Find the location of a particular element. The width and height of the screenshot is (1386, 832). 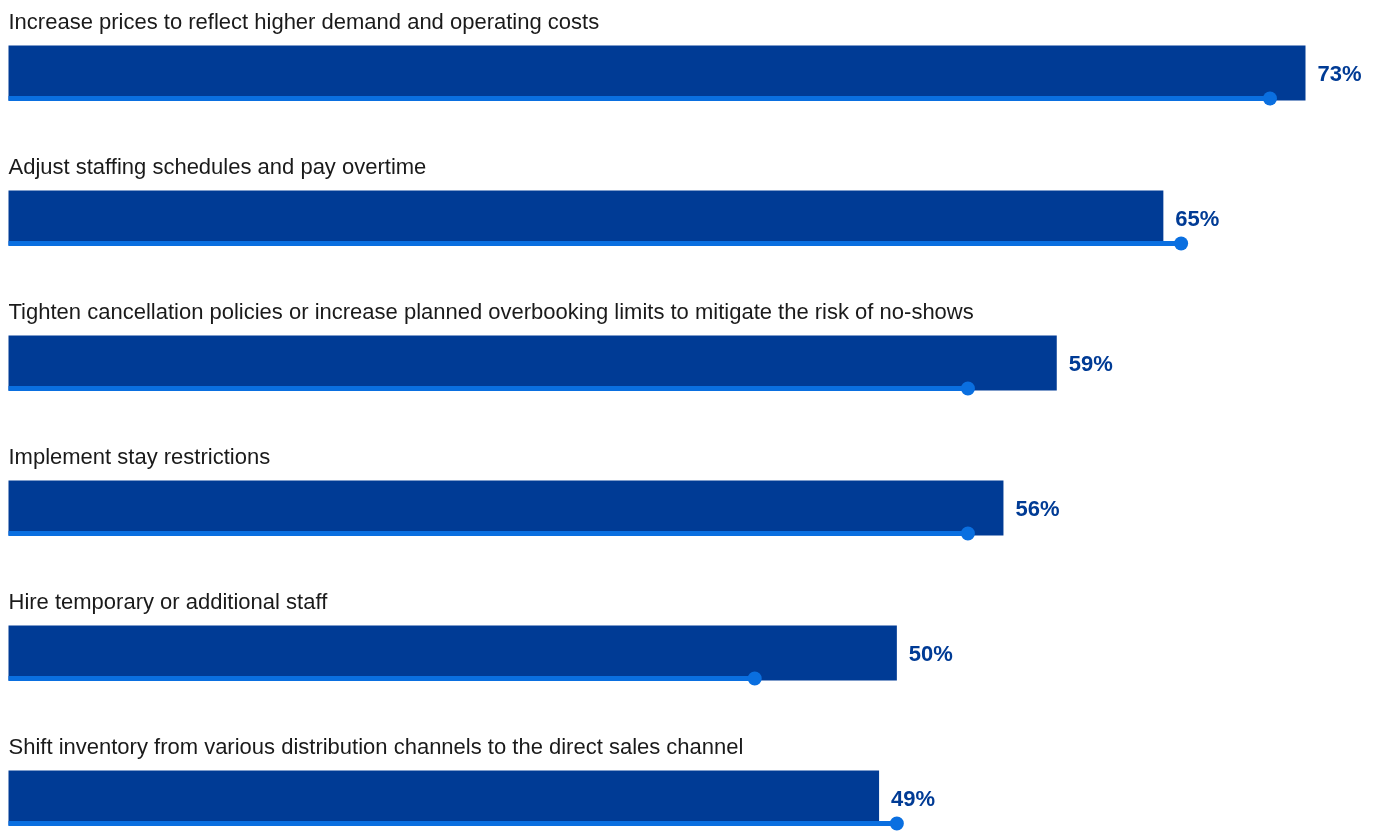

y-tick-label: Adjust staffing schedules and pay overtime is located at coordinates (217, 166).